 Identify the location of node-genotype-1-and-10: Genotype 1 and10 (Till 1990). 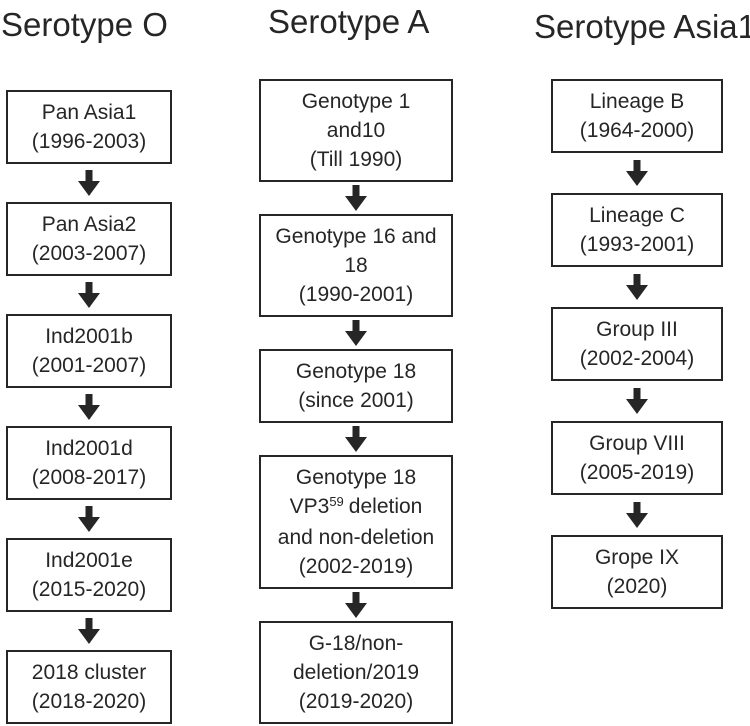
(356, 130).